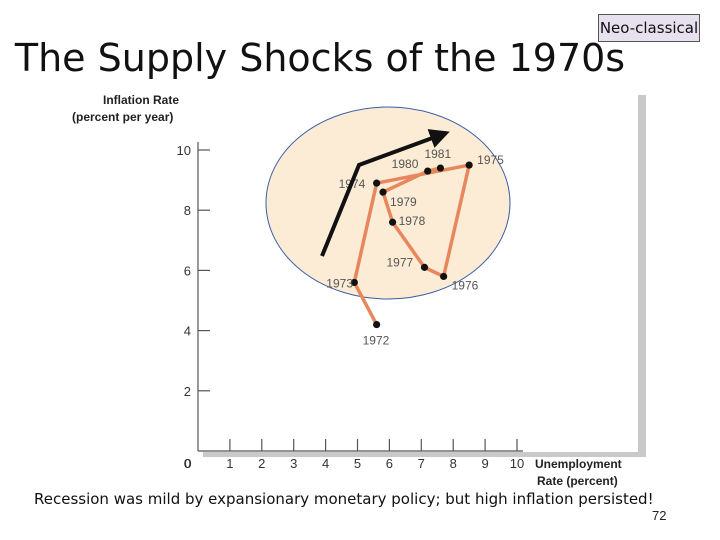 The width and height of the screenshot is (720, 540). What do you see at coordinates (578, 464) in the screenshot?
I see `x-axis-label-line-1: Unemployment` at bounding box center [578, 464].